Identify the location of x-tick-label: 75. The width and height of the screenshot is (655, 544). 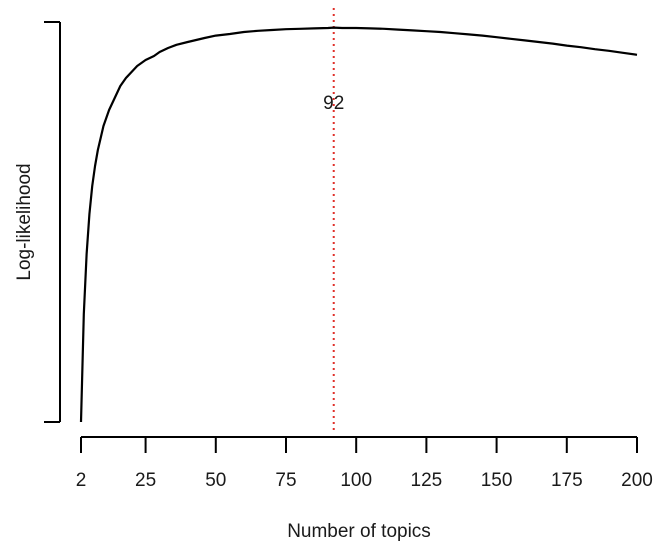
(285, 480).